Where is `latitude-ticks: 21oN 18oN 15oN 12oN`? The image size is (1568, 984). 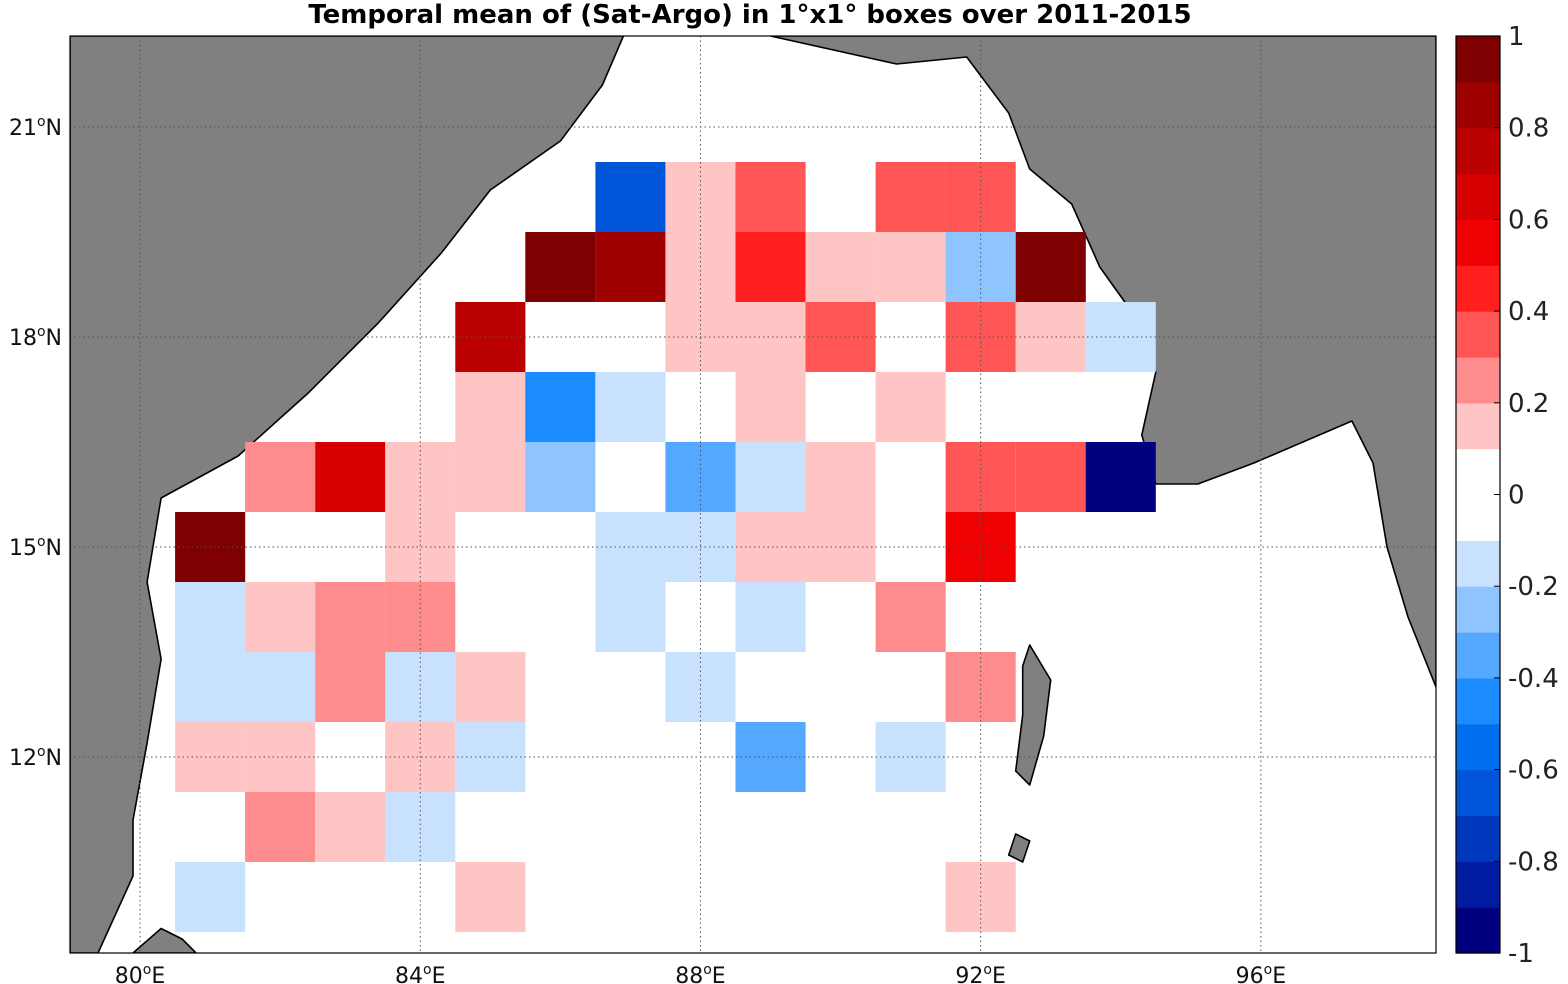 latitude-ticks: 21oN 18oN 15oN 12oN is located at coordinates (35, 442).